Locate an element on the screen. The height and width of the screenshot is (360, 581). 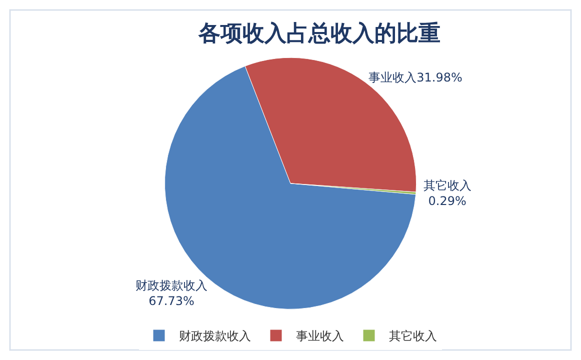
data-label: 67.73% is located at coordinates (171, 301).